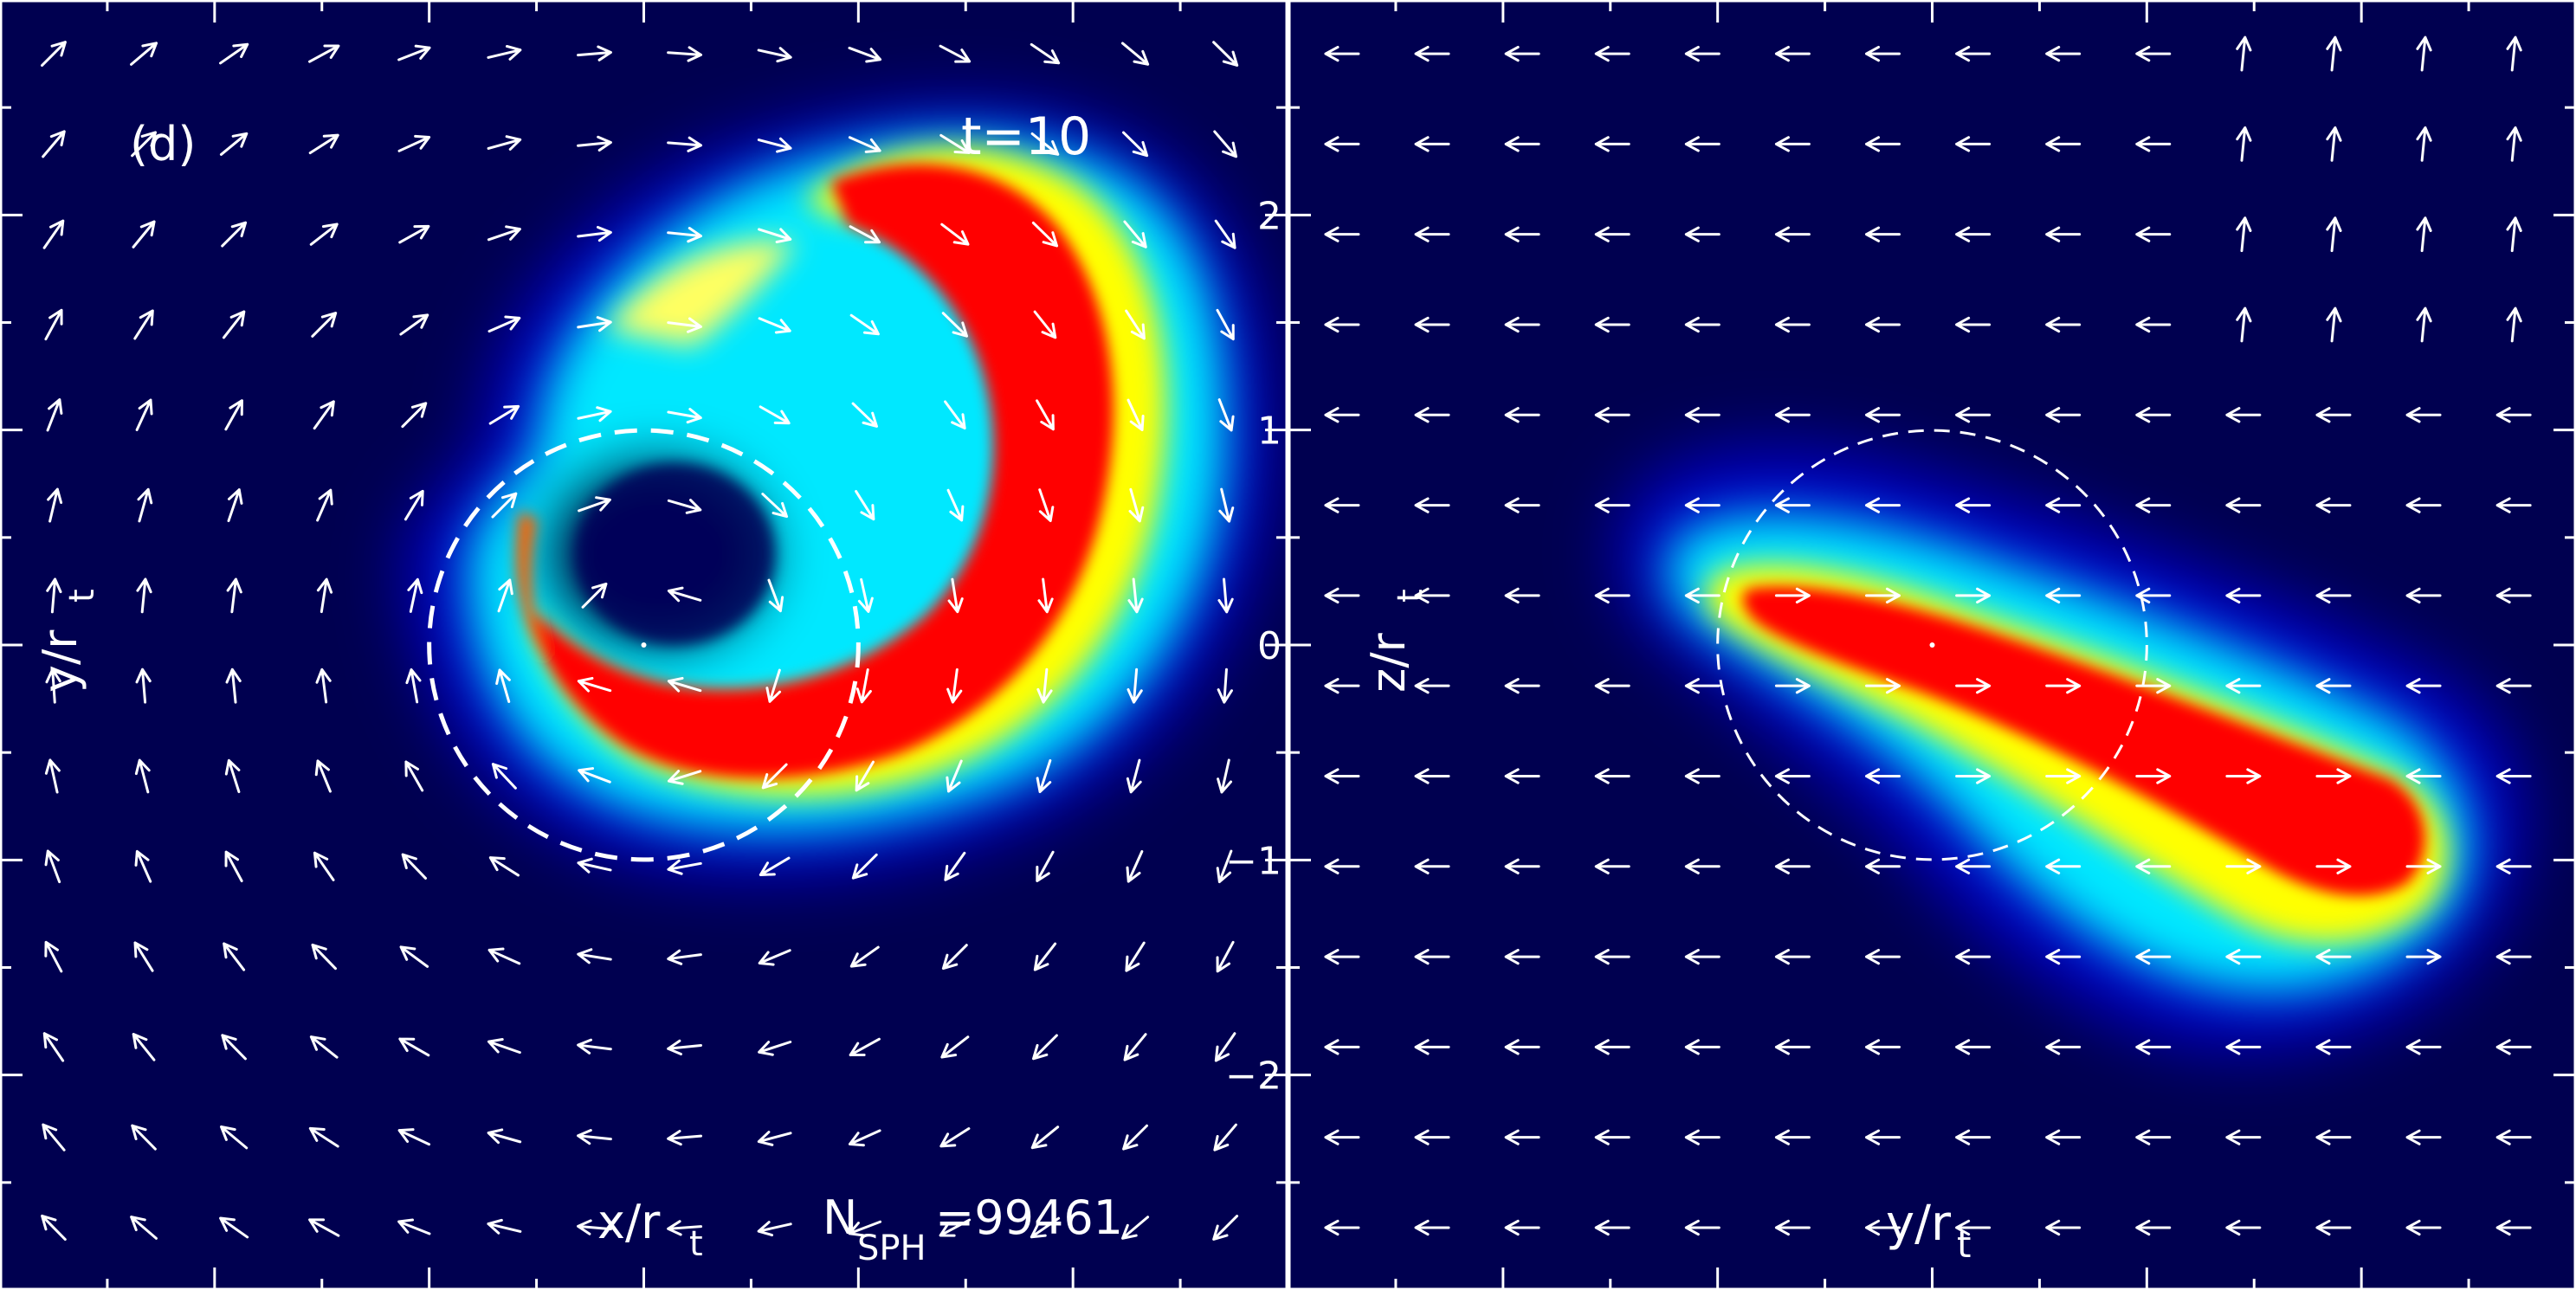  I want to click on left-y-axis-label: y/r t, so click(67, 641).